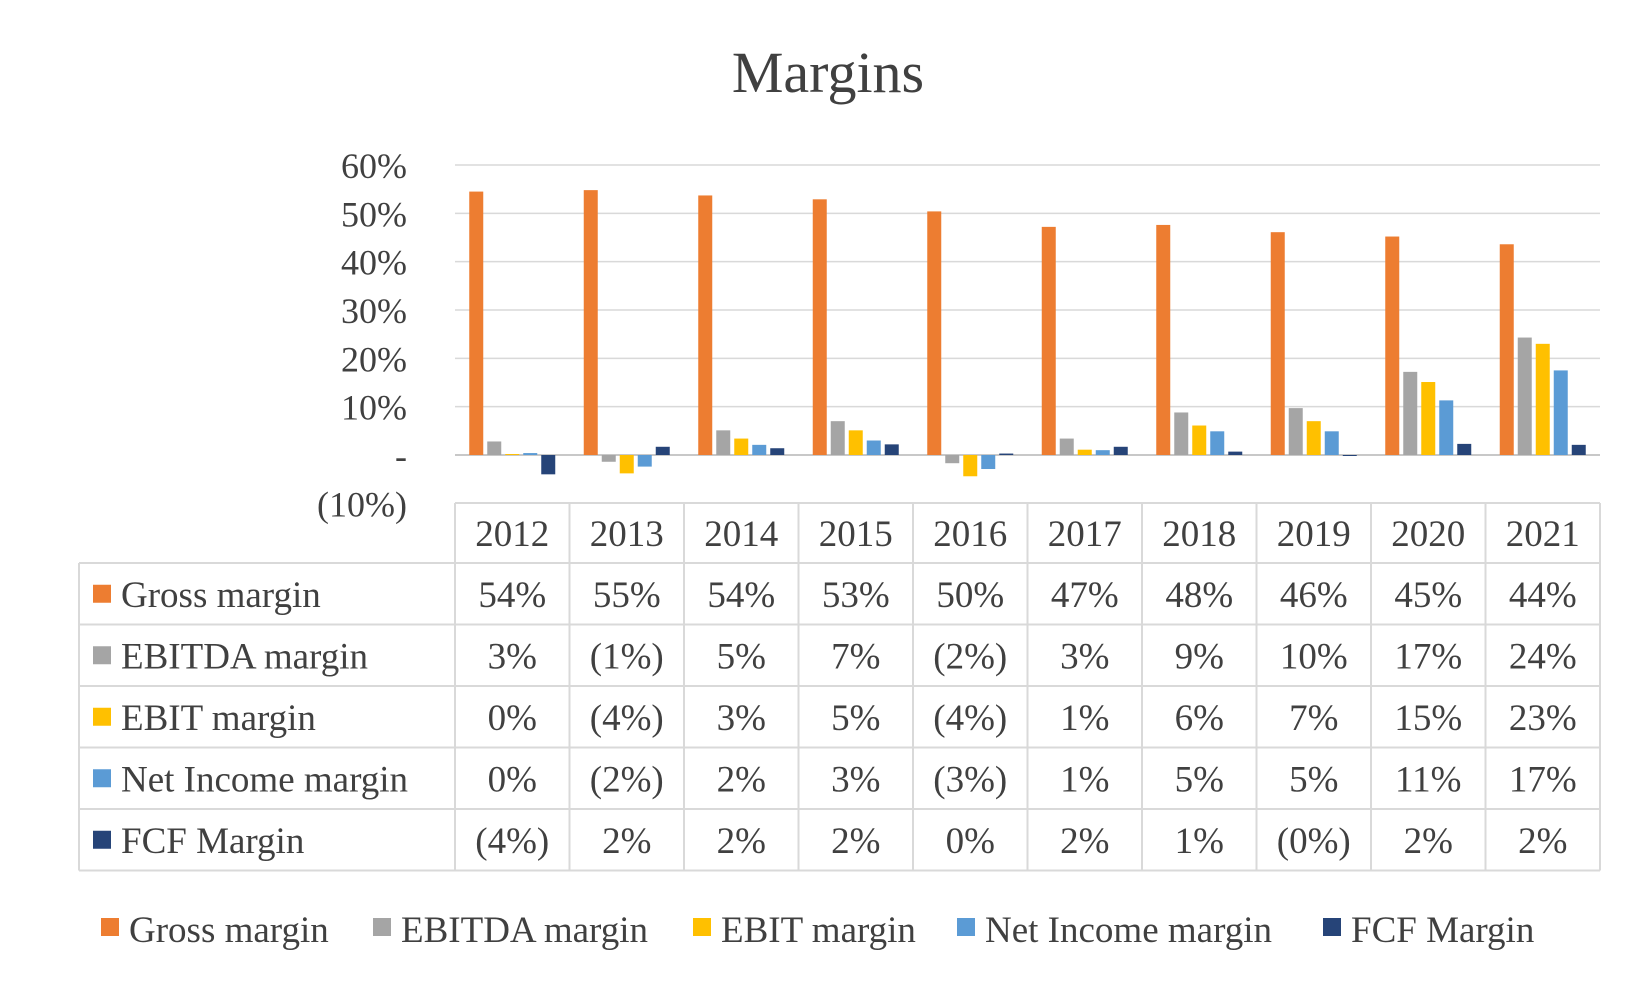  Describe the element at coordinates (401, 456) in the screenshot. I see `y-tick-label: -` at that location.